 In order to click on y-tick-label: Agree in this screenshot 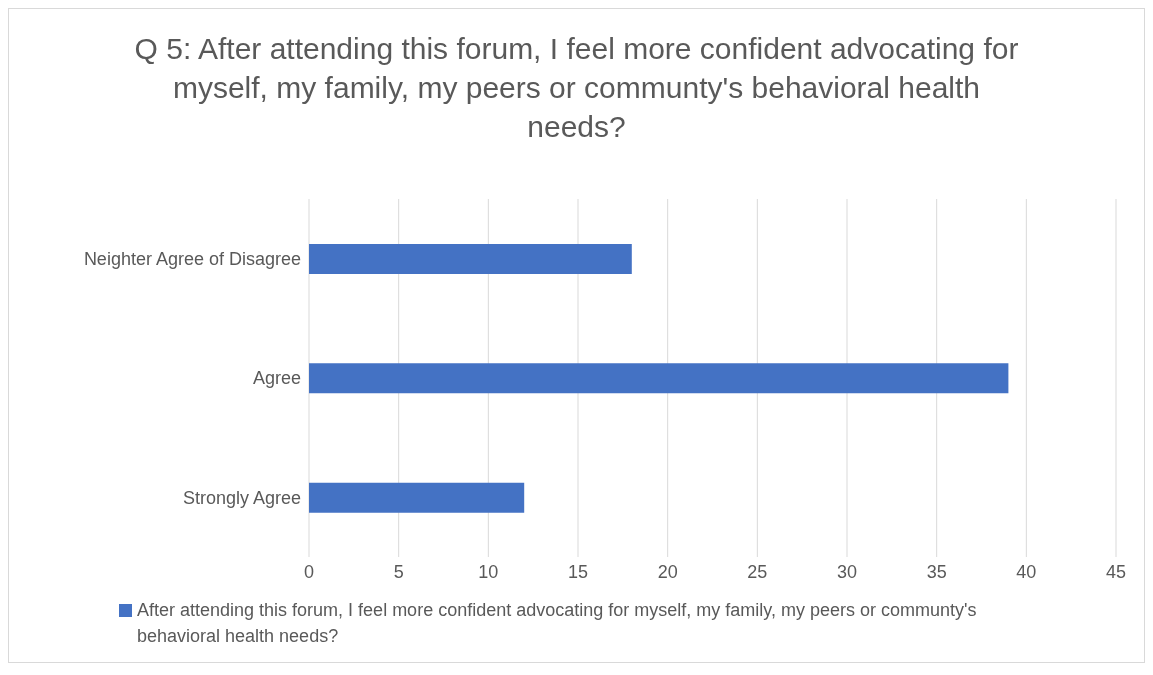, I will do `click(276, 378)`.